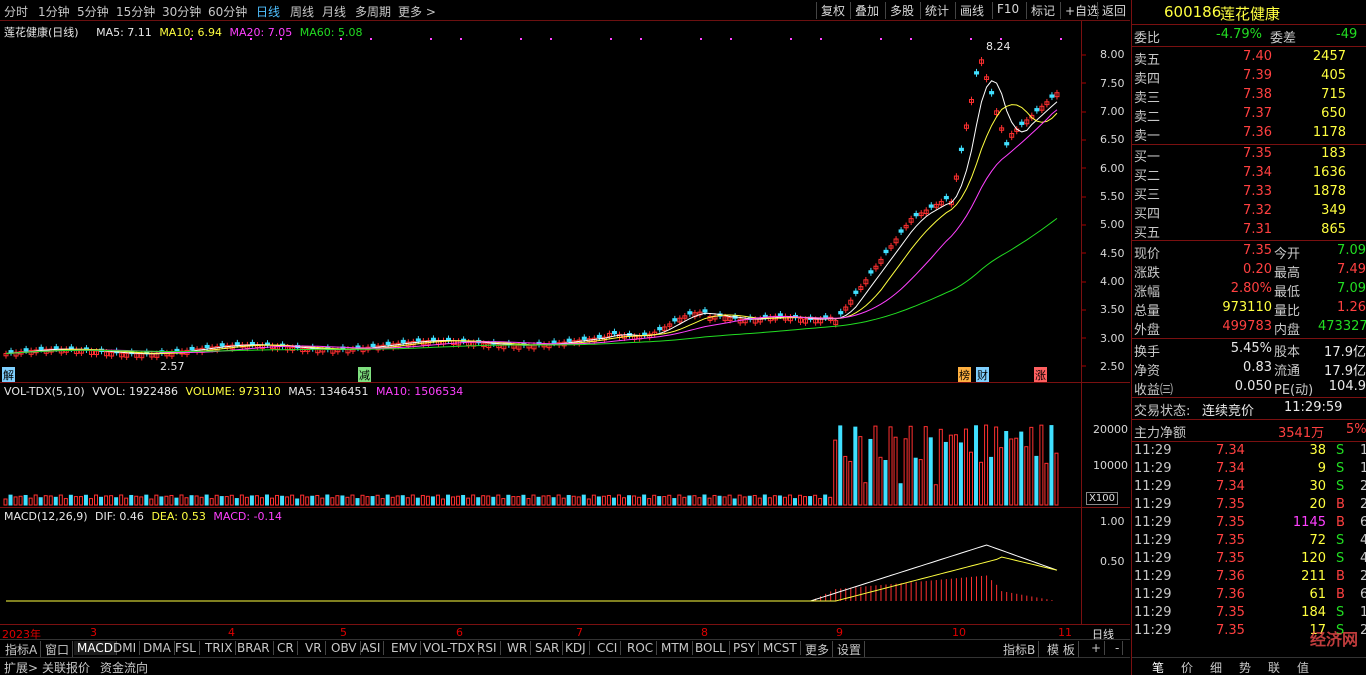  I want to click on indicator-tab: 设置, so click(850, 649).